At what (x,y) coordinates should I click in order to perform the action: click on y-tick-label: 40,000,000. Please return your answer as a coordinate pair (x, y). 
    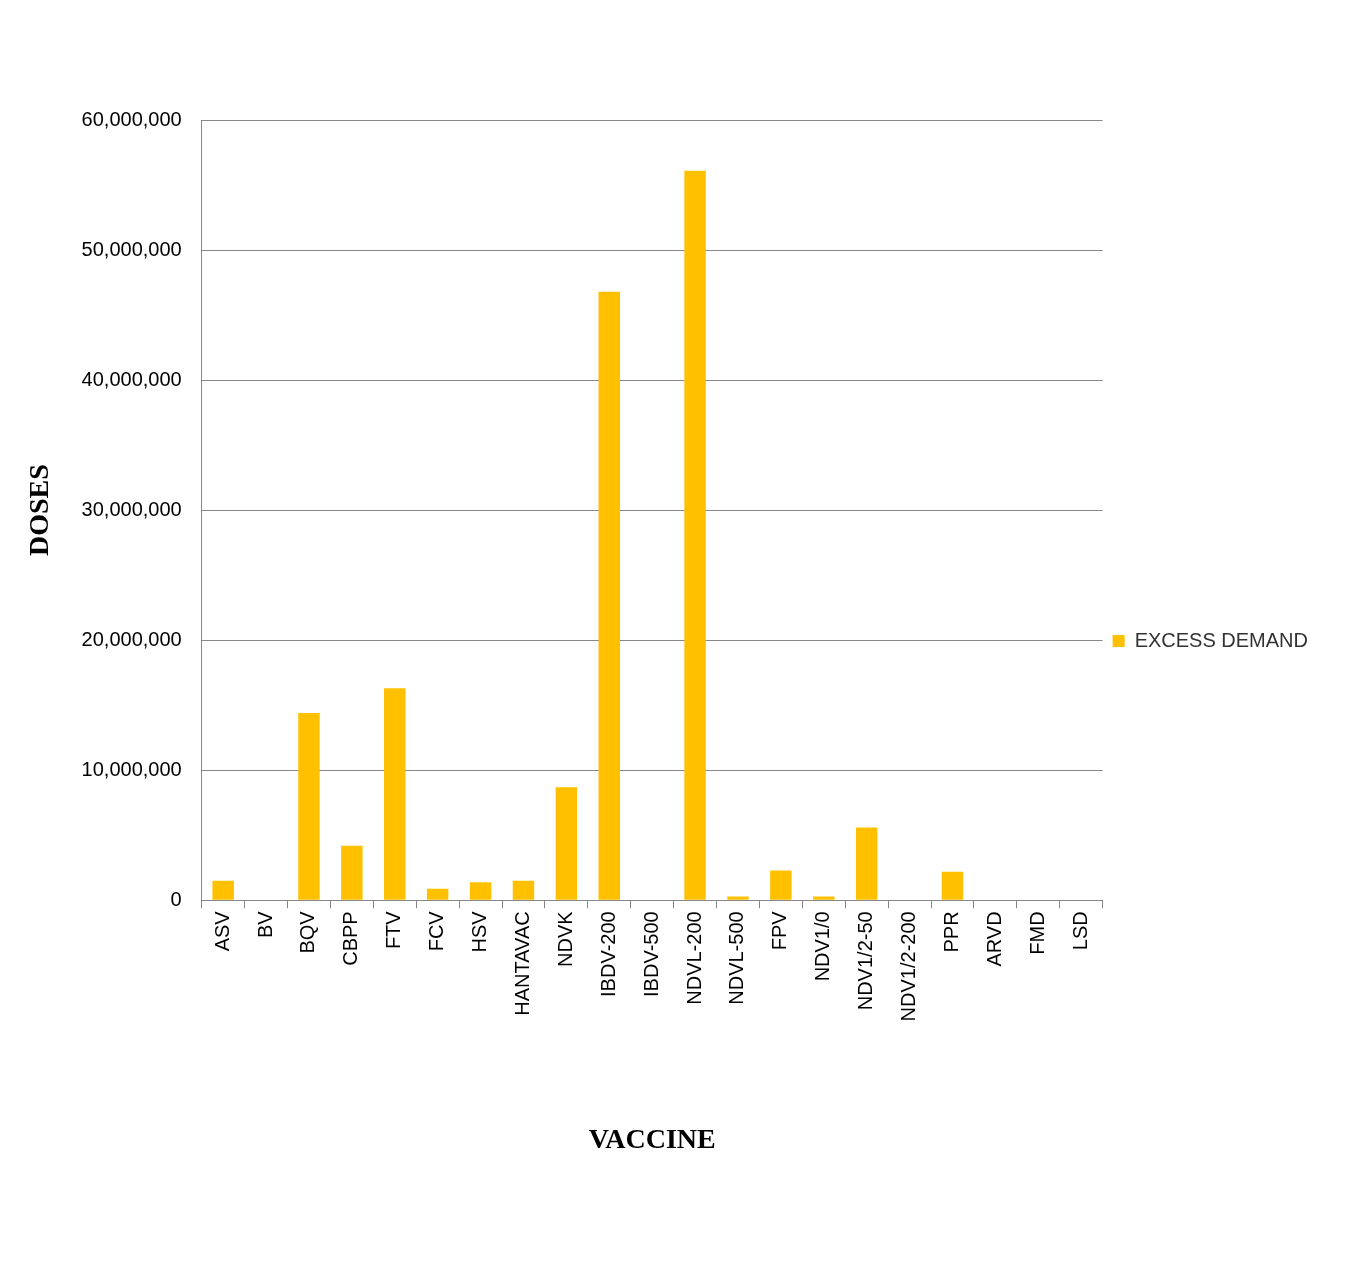
    Looking at the image, I should click on (131, 378).